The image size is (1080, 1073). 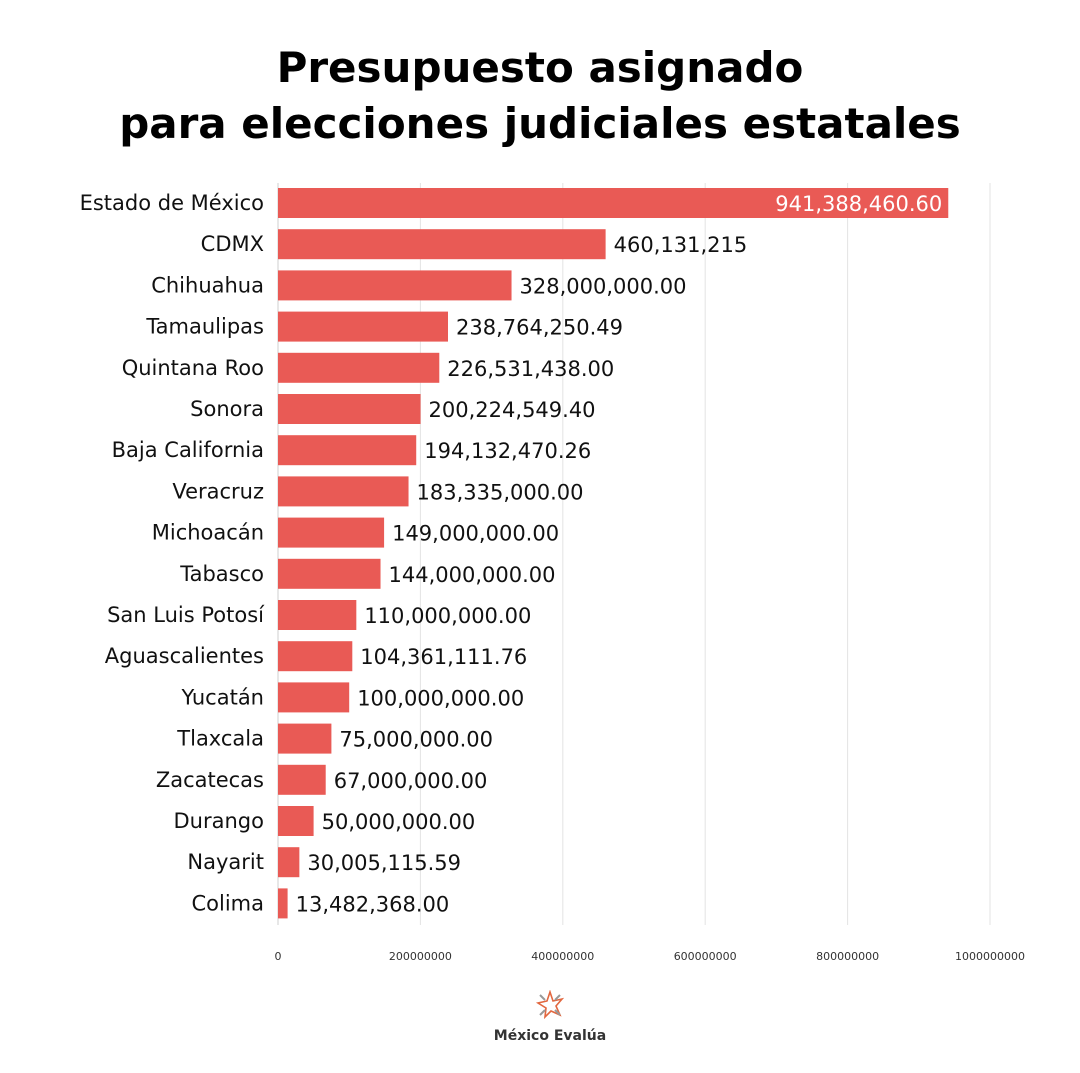 What do you see at coordinates (847, 956) in the screenshot?
I see `x-tick-label: 800000000` at bounding box center [847, 956].